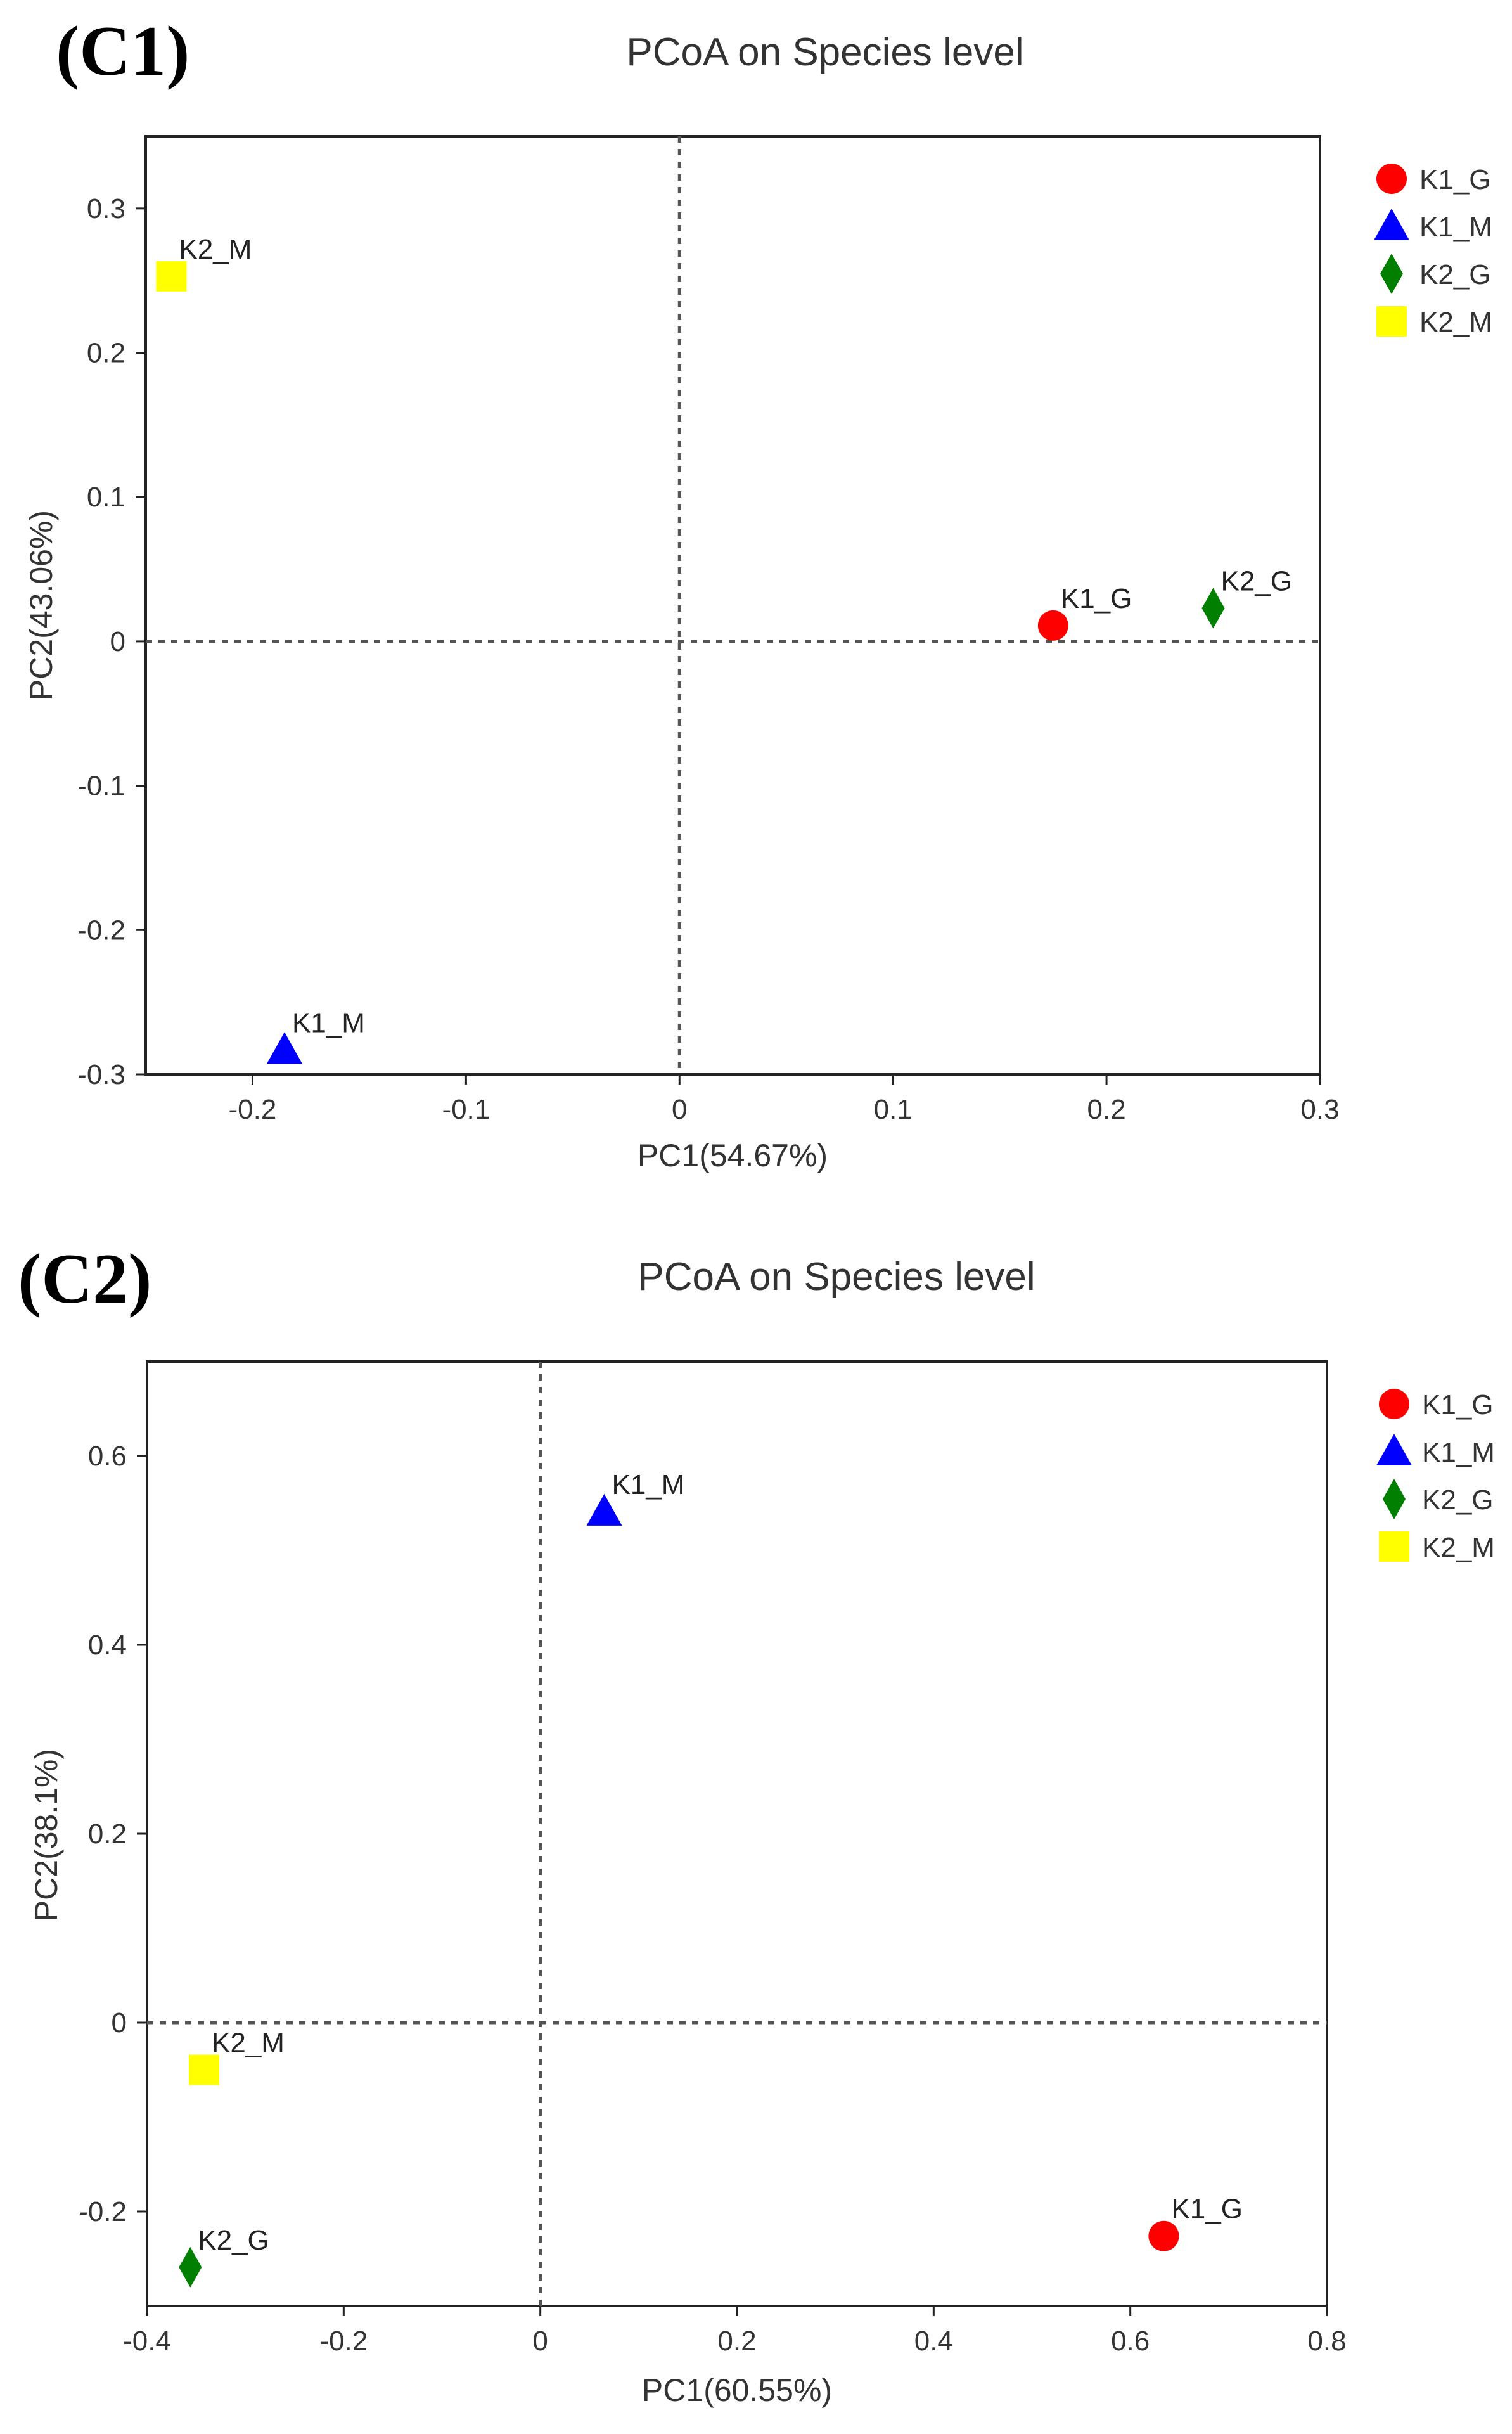 The image size is (1512, 2434). Describe the element at coordinates (41, 605) in the screenshot. I see `y-axis-label: PC2(43.06%)` at that location.